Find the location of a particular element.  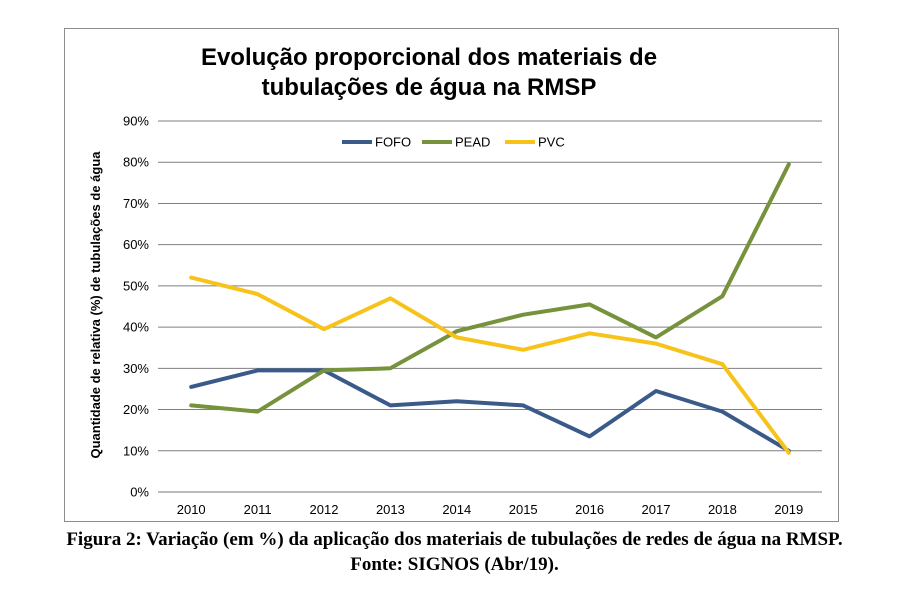

x-tick-label: 2015 is located at coordinates (523, 509).